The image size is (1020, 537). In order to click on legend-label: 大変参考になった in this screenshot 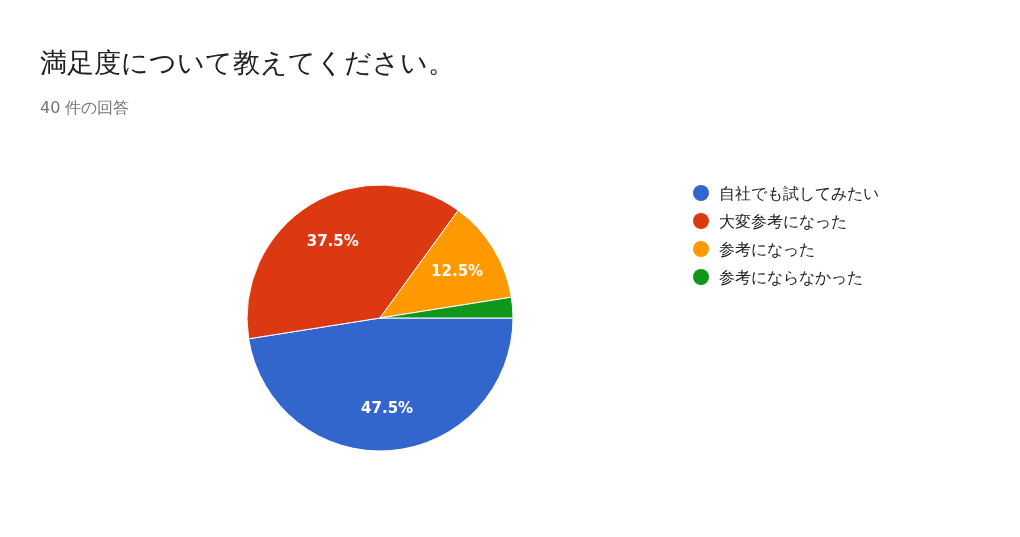, I will do `click(783, 221)`.